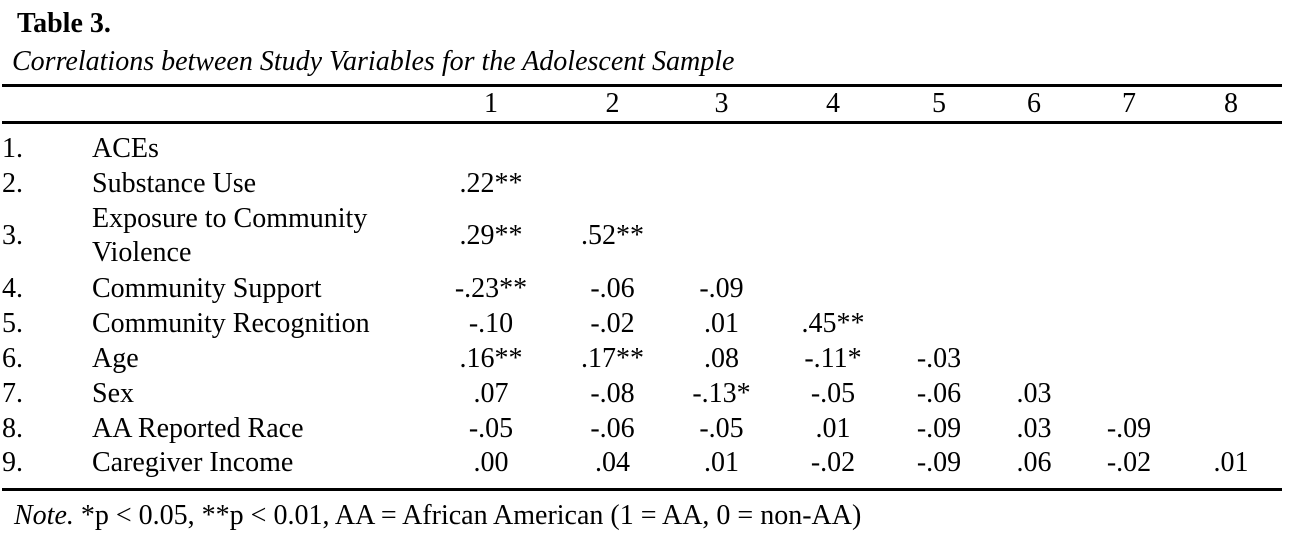 The image size is (1314, 548). What do you see at coordinates (491, 462) in the screenshot?
I see `correlation-value: .00` at bounding box center [491, 462].